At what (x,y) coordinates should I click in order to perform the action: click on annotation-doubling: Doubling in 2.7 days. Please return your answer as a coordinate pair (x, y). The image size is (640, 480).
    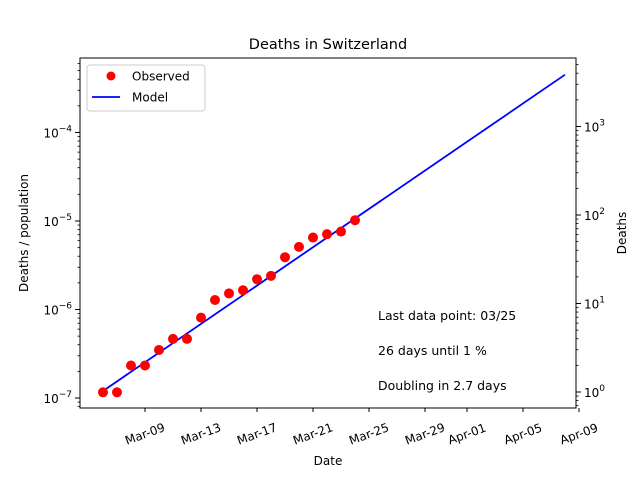
    Looking at the image, I should click on (442, 385).